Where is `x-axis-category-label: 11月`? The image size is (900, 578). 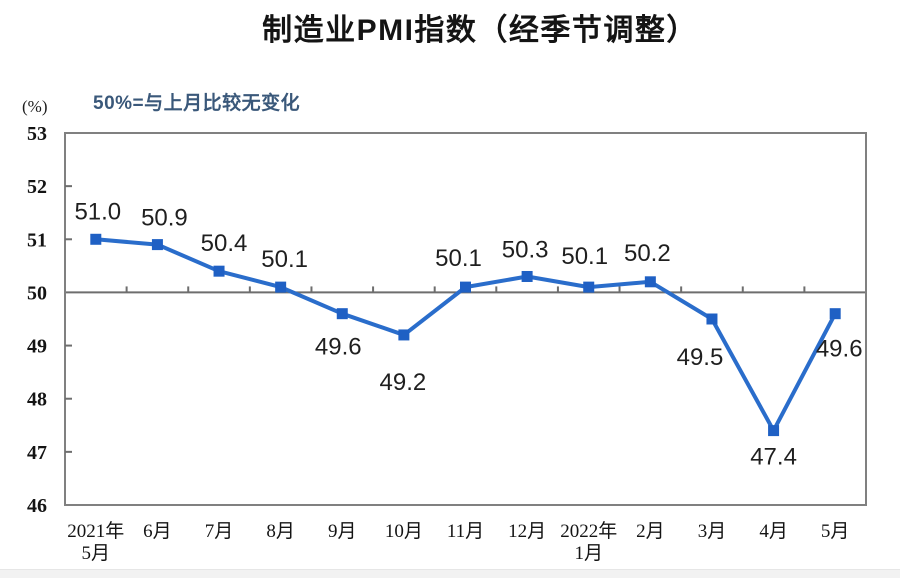
x-axis-category-label: 11月 is located at coordinates (465, 531).